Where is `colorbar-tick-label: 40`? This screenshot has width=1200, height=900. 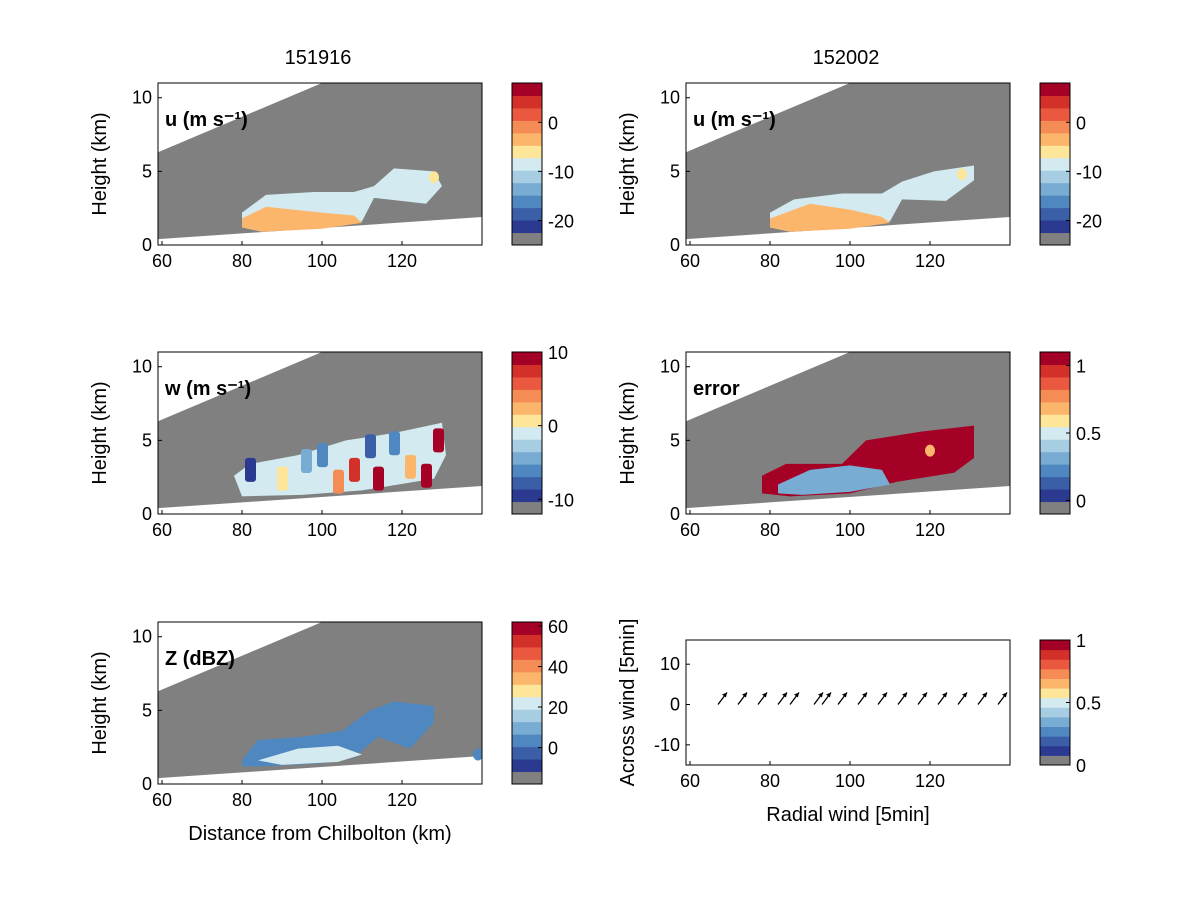 colorbar-tick-label: 40 is located at coordinates (558, 668).